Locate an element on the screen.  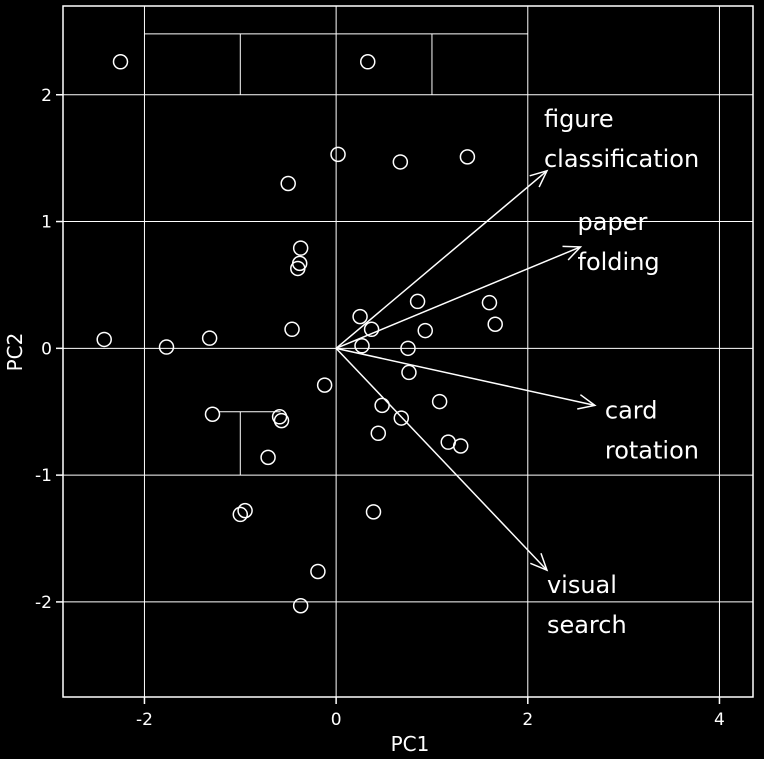
x-axis-label: PC1 is located at coordinates (410, 744).